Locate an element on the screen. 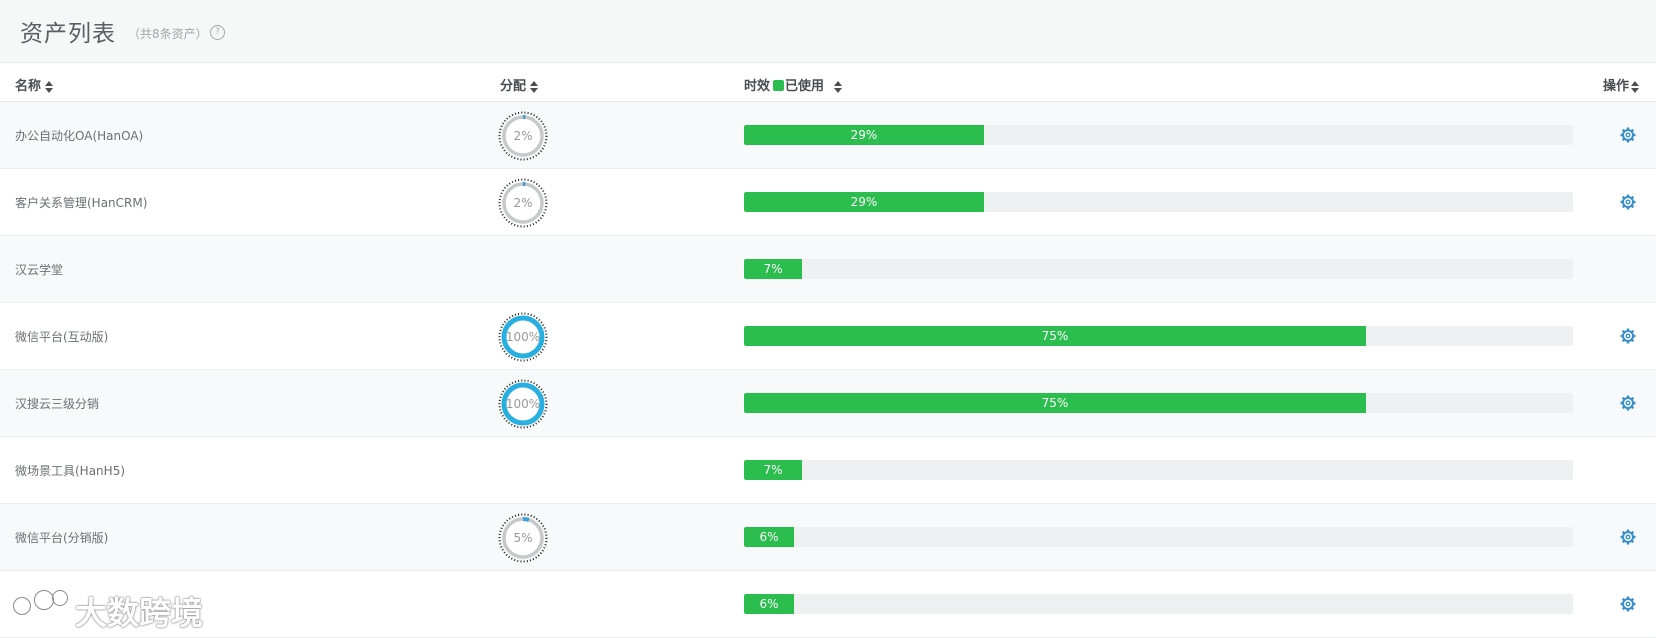 This screenshot has height=638, width=1656. column-name-header: 名称 is located at coordinates (34, 84).